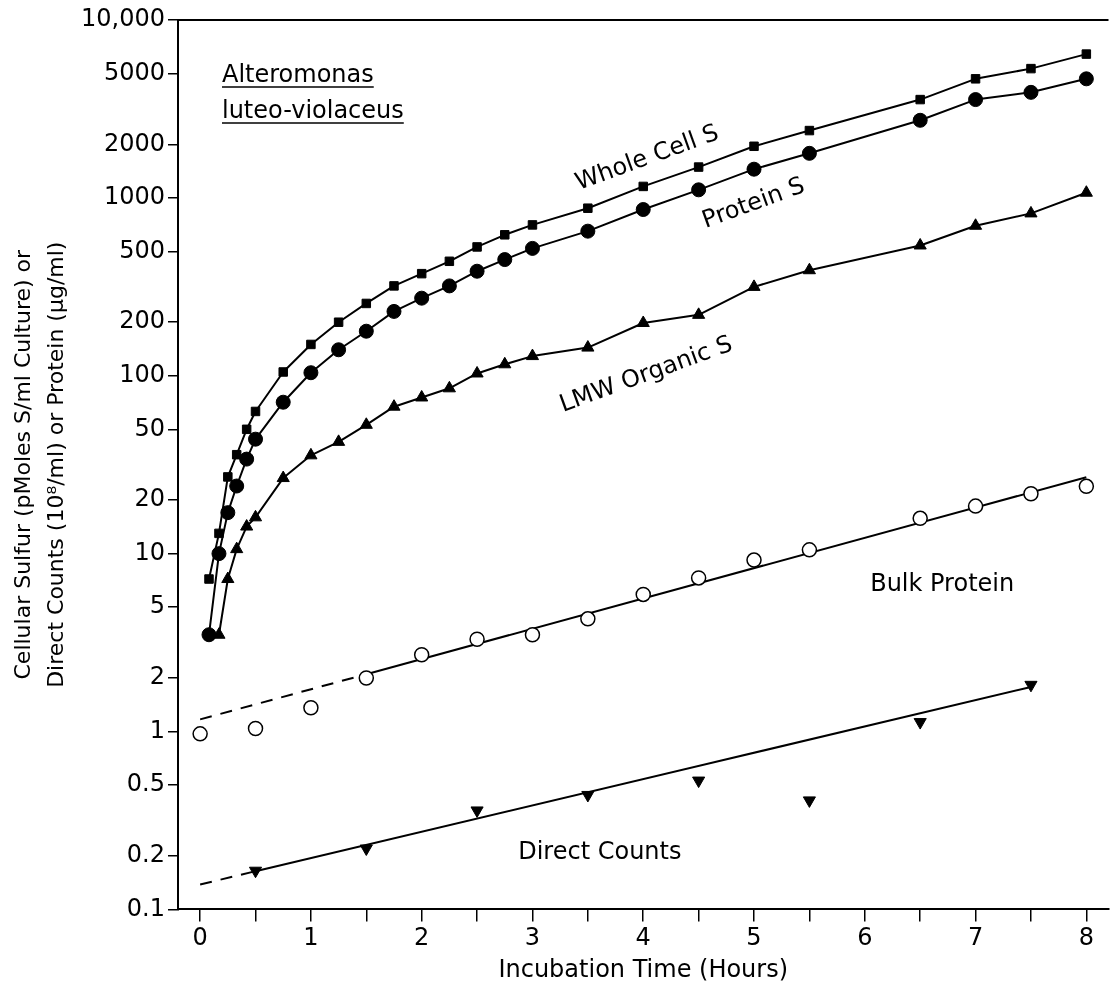 The height and width of the screenshot is (993, 1117). What do you see at coordinates (157, 729) in the screenshot?
I see `y-tick-label: 1` at bounding box center [157, 729].